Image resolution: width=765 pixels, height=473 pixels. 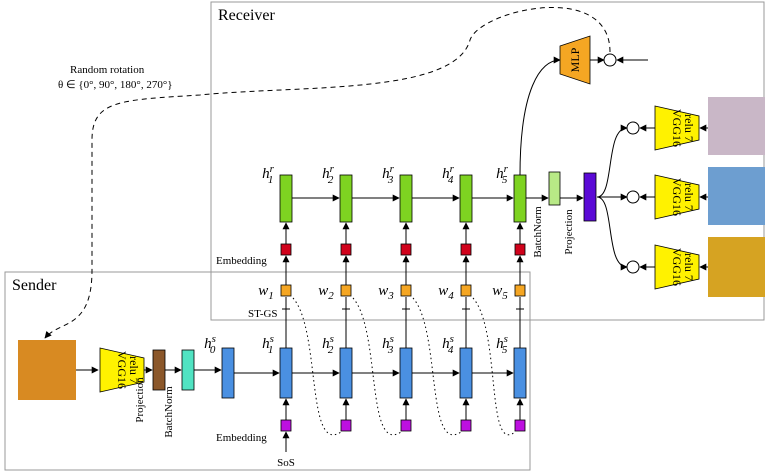 What do you see at coordinates (241, 438) in the screenshot?
I see `sender-embedding-label: Embedding` at bounding box center [241, 438].